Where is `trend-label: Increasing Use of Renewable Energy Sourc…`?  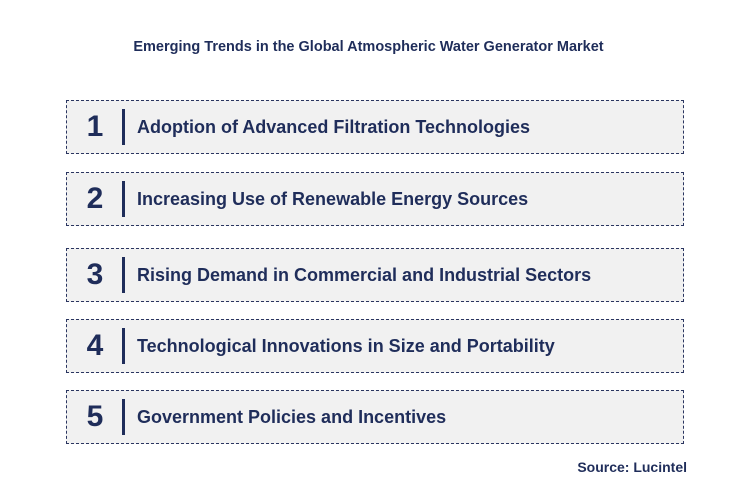 trend-label: Increasing Use of Renewable Energy Sourc… is located at coordinates (333, 198).